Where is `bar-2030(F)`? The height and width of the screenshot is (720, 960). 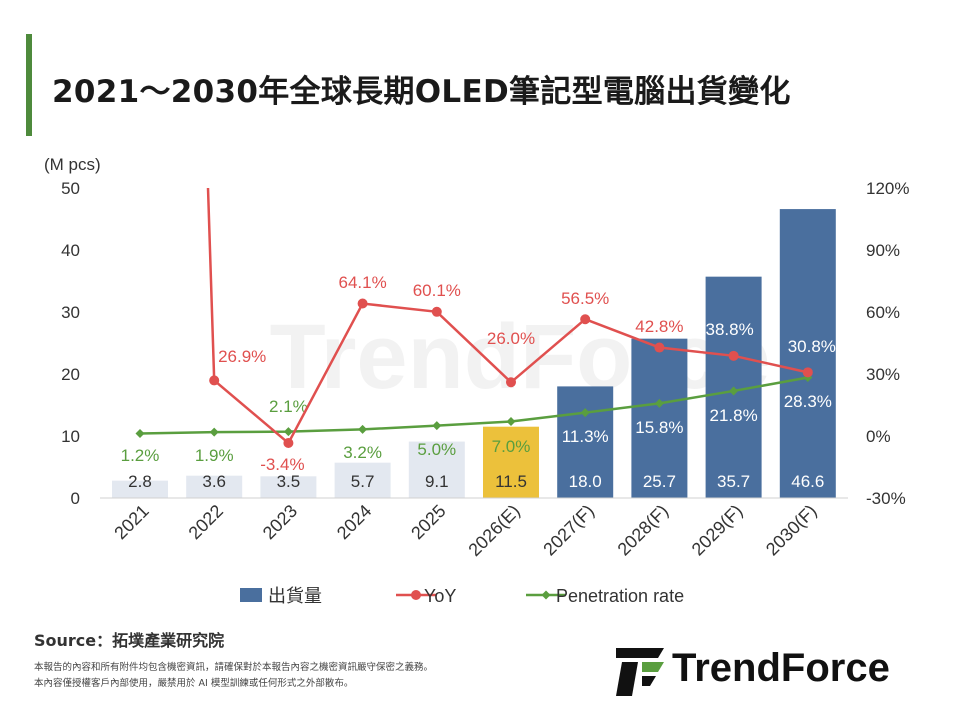 bar-2030(F) is located at coordinates (807, 353).